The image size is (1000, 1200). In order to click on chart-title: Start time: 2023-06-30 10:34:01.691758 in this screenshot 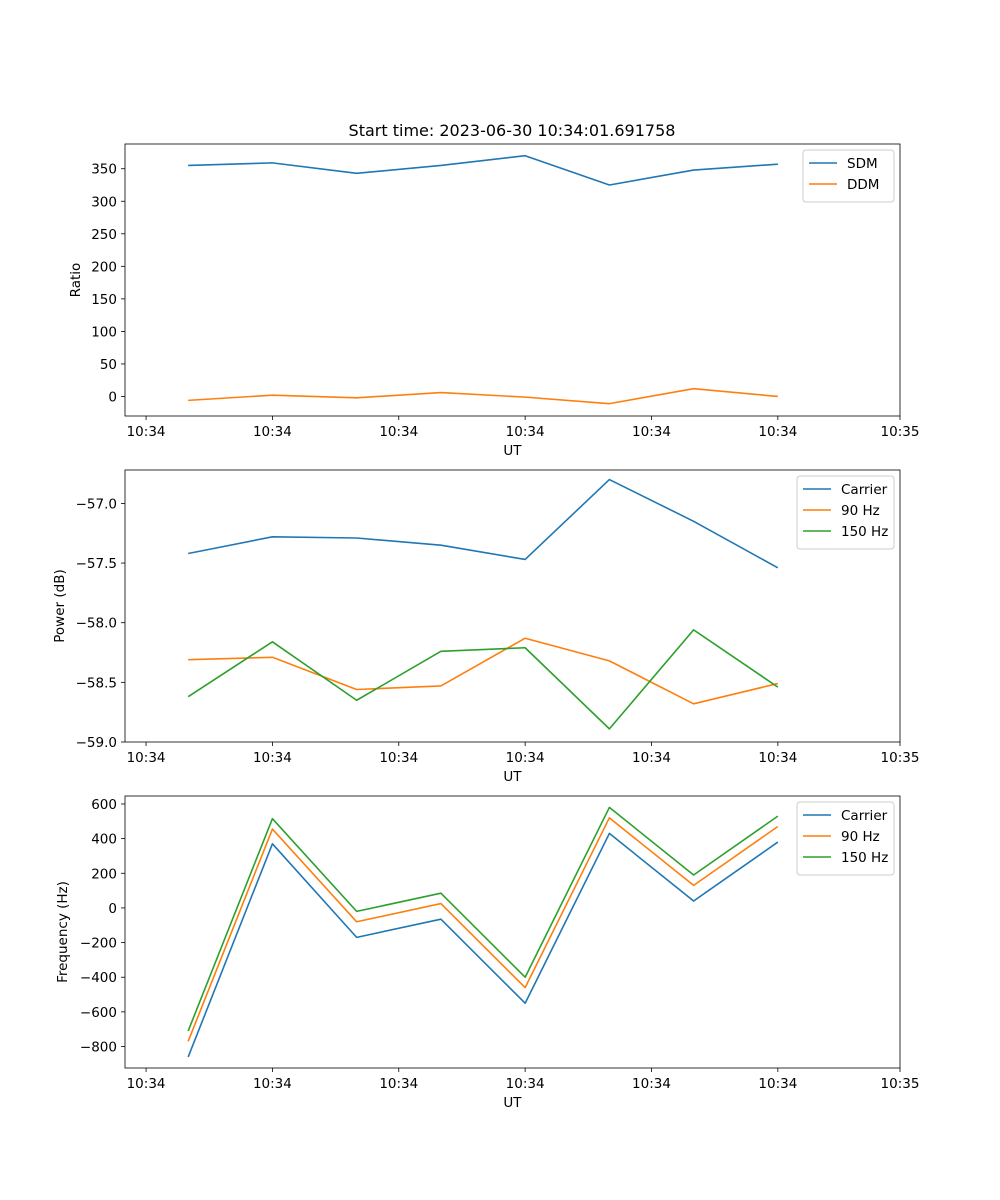, I will do `click(512, 130)`.